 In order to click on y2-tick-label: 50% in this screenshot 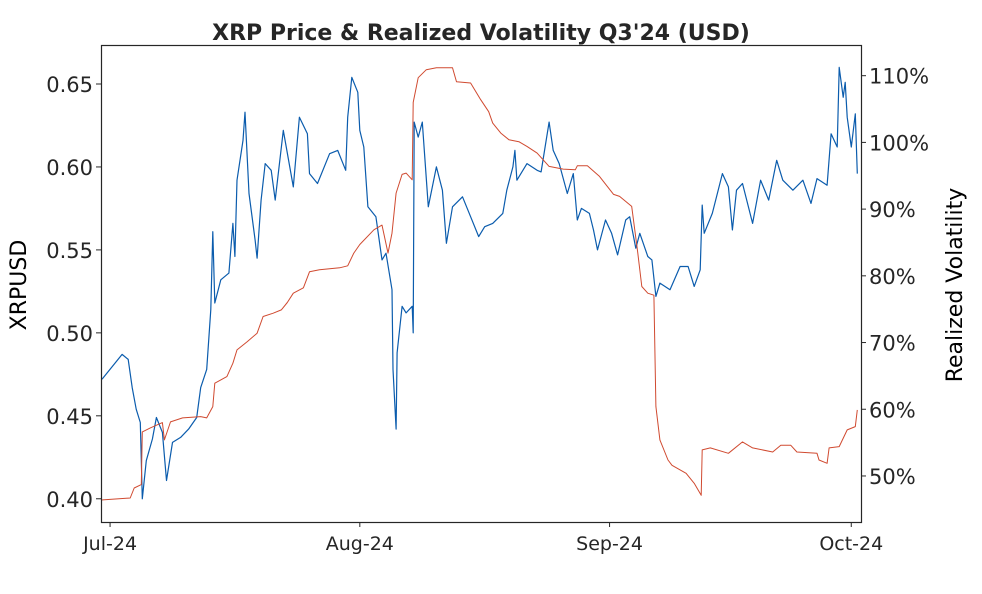, I will do `click(892, 477)`.